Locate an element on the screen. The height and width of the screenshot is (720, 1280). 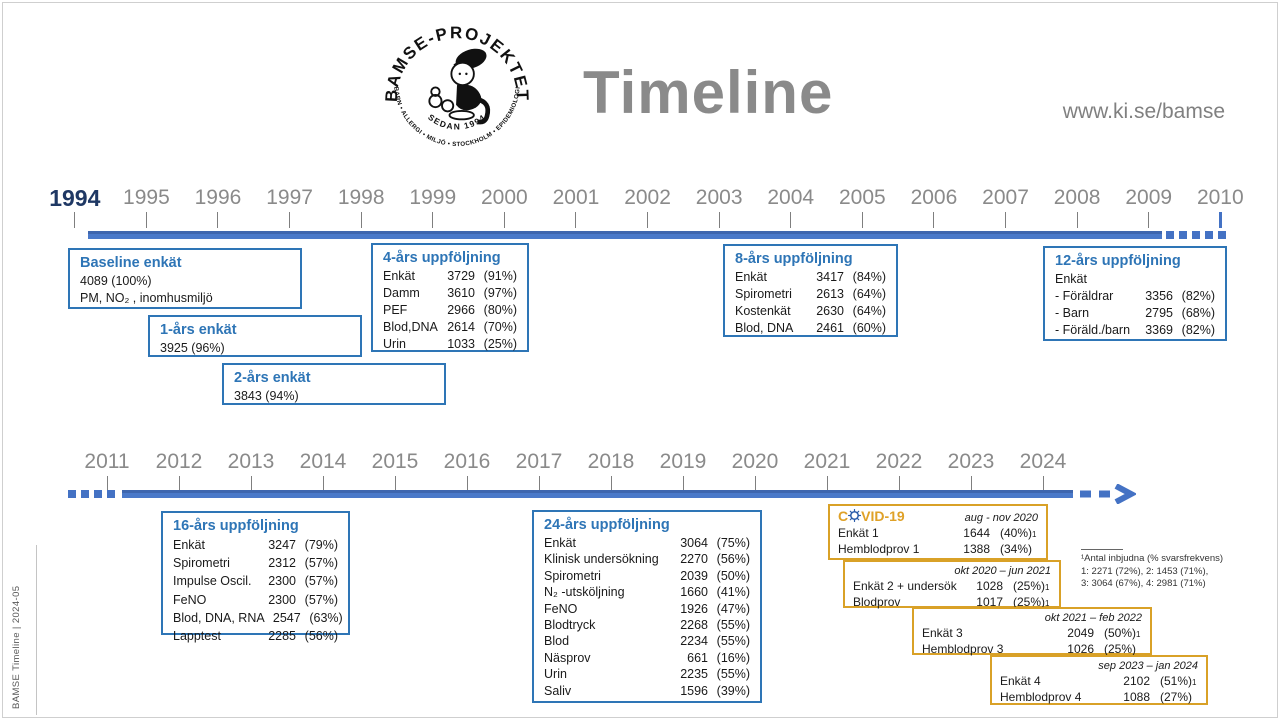
year-label: 2004 is located at coordinates (791, 207).